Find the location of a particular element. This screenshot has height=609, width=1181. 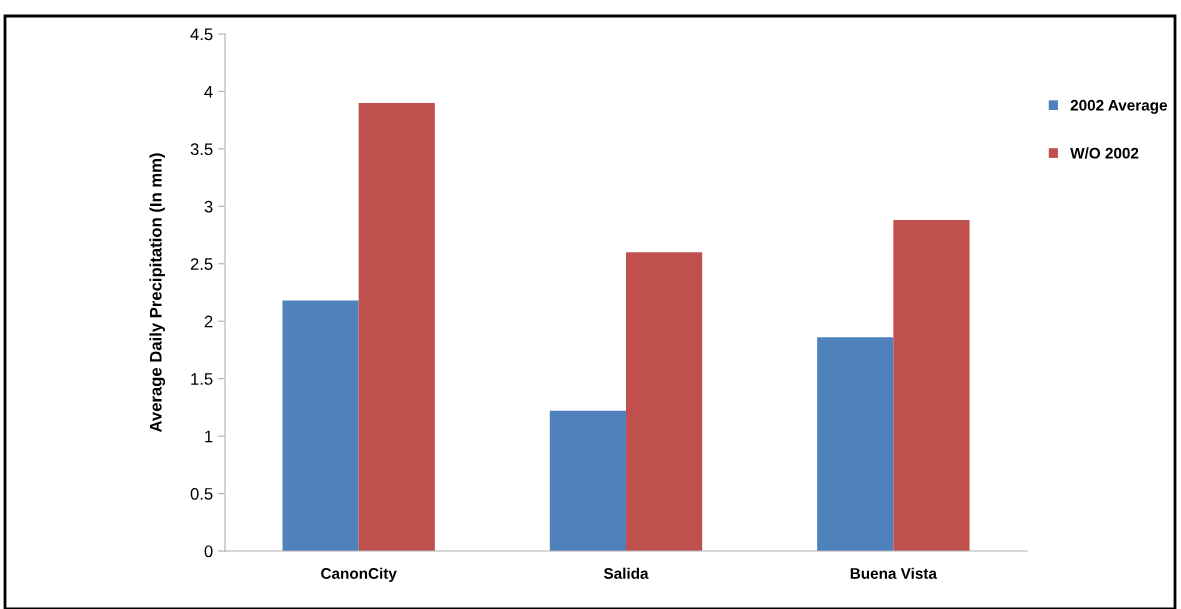

y-axis-title: Average Daily Precipitation (In mm) is located at coordinates (157, 293).